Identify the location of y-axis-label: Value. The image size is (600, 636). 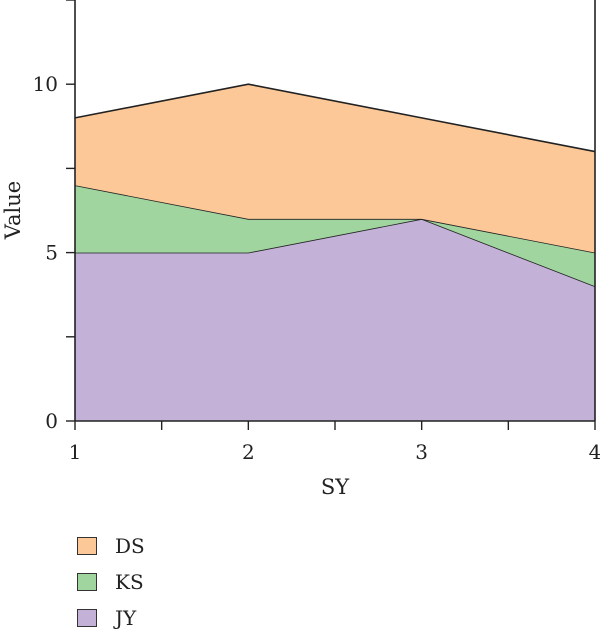
(13, 210).